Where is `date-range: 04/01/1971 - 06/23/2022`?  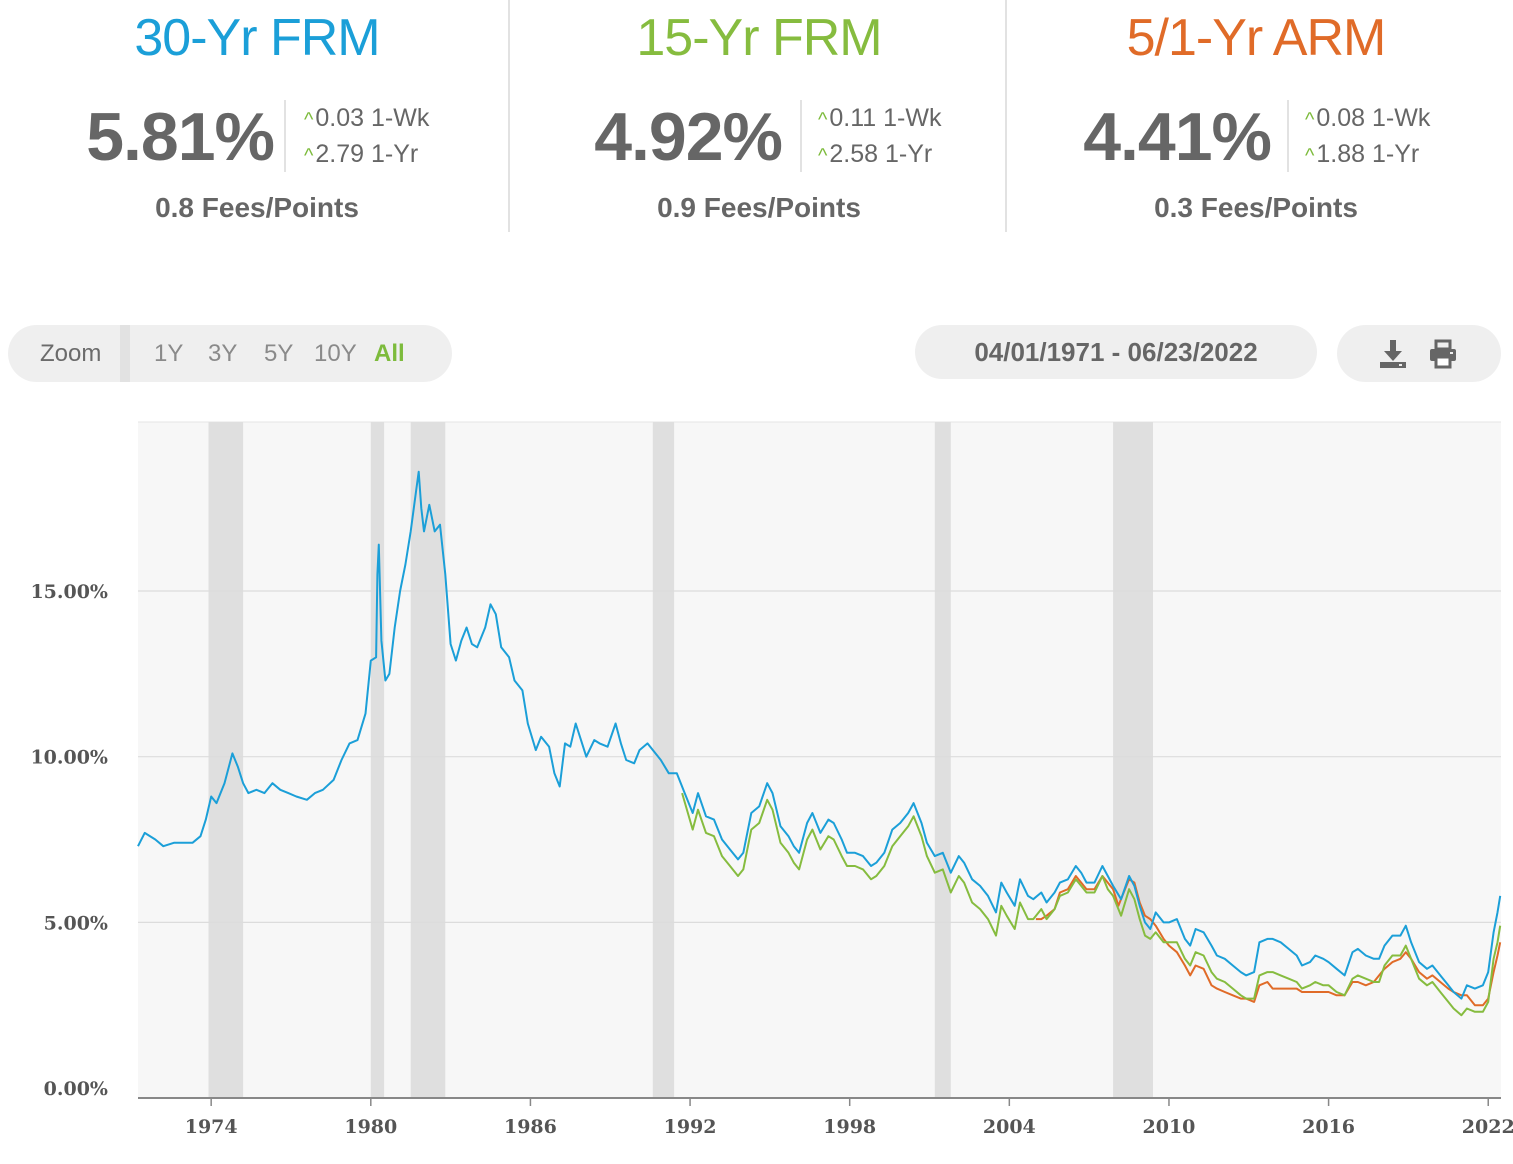 date-range: 04/01/1971 - 06/23/2022 is located at coordinates (1116, 352).